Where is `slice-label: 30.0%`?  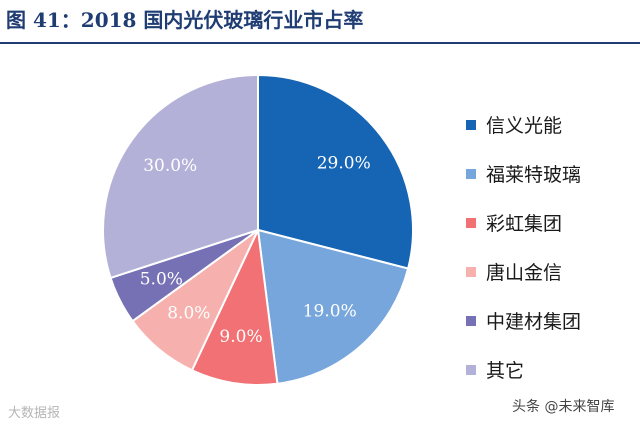 slice-label: 30.0% is located at coordinates (170, 166).